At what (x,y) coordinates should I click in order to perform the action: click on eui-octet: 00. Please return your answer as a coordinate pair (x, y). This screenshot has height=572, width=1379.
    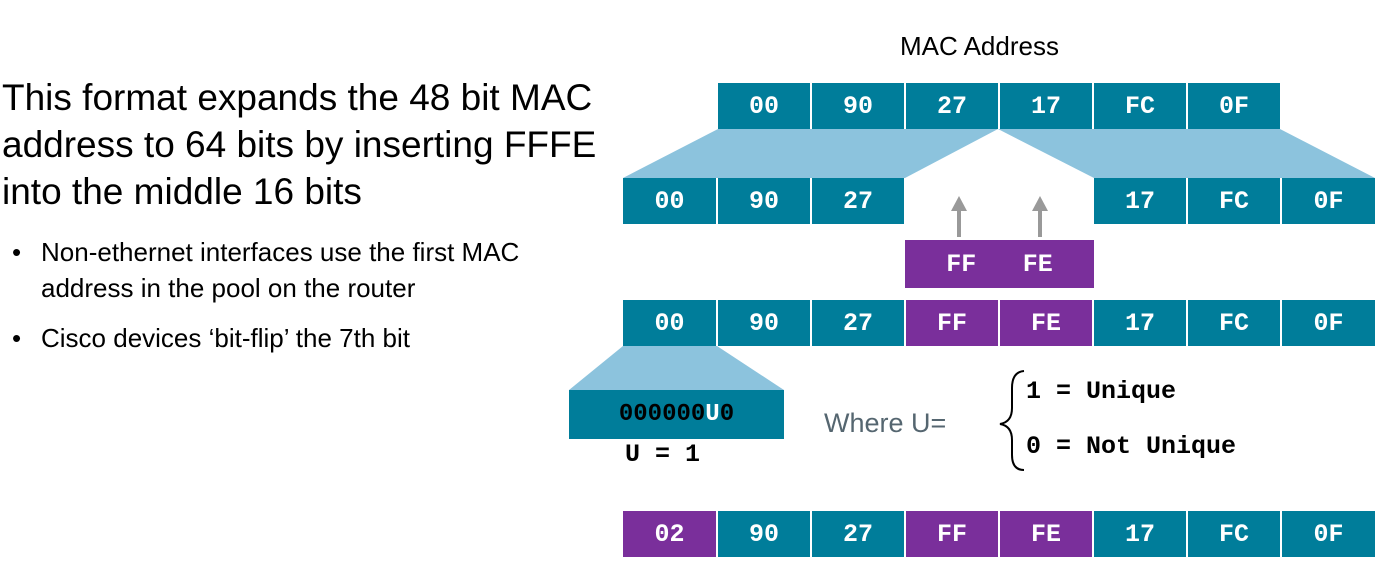
    Looking at the image, I should click on (669, 323).